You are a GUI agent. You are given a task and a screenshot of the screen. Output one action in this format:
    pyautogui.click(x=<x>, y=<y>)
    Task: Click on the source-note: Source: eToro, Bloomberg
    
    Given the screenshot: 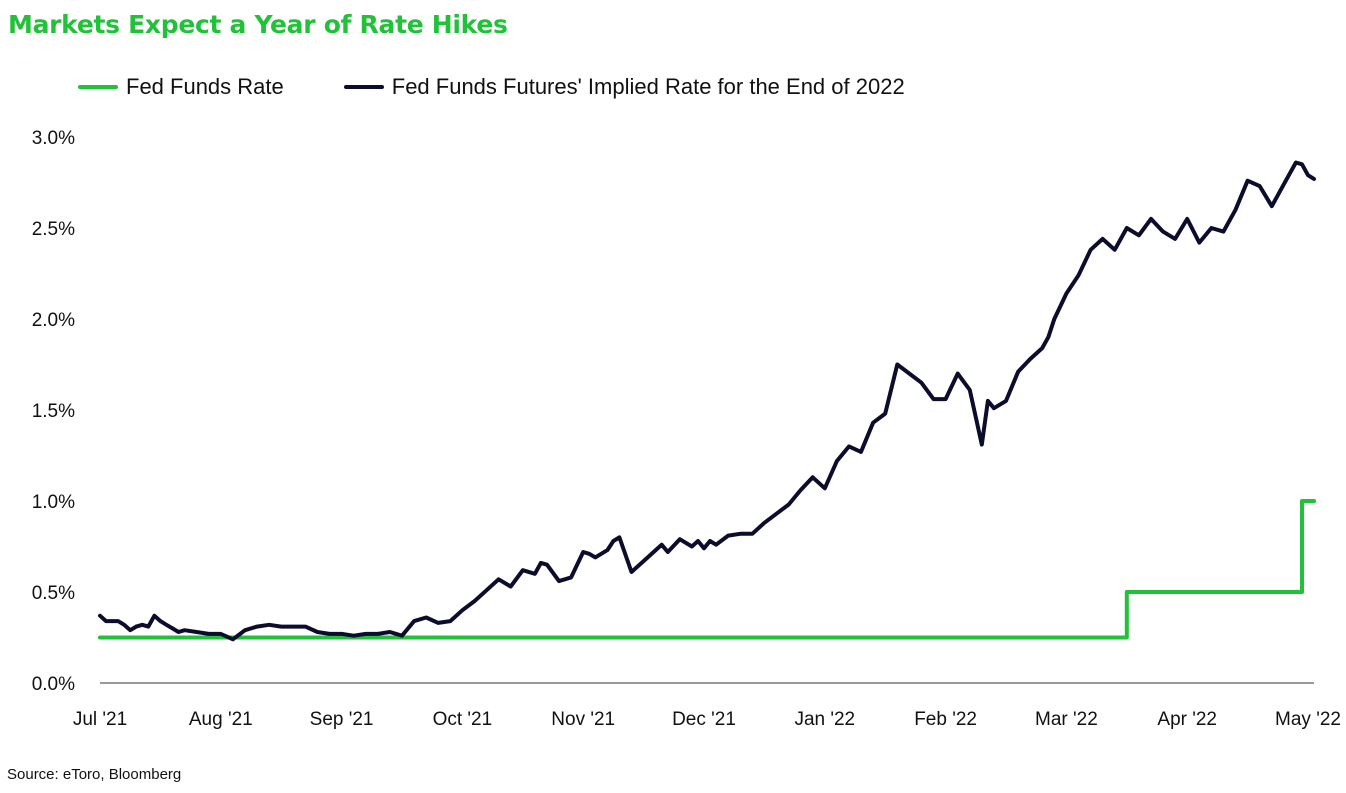 What is the action you would take?
    pyautogui.click(x=94, y=774)
    